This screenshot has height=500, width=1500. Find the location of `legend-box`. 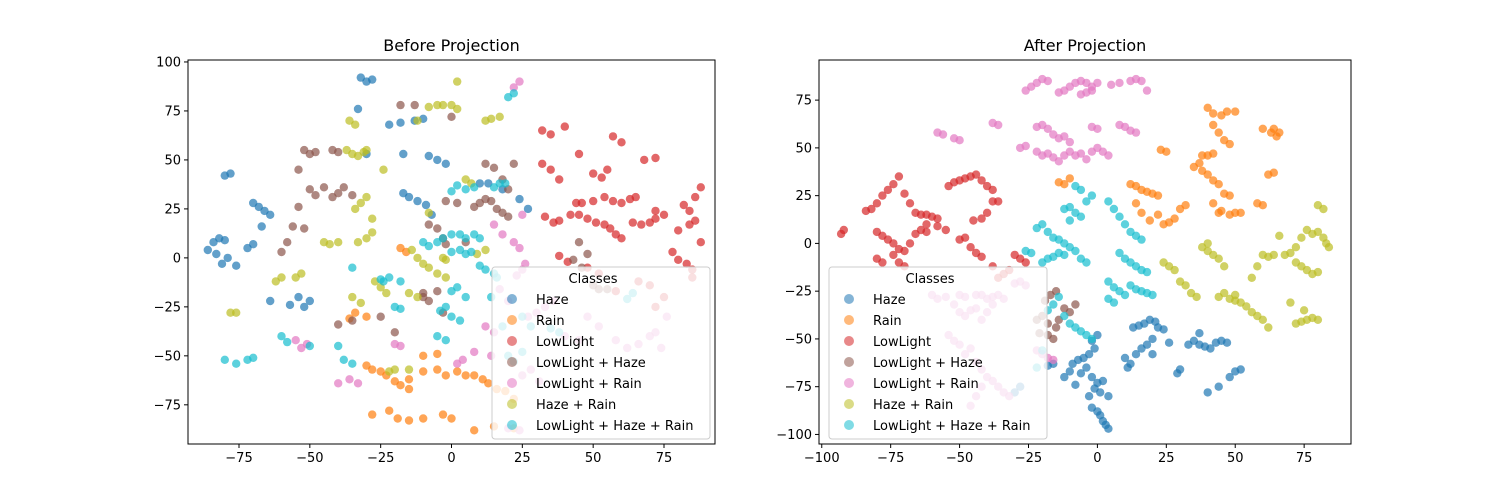

legend-box is located at coordinates (601, 353).